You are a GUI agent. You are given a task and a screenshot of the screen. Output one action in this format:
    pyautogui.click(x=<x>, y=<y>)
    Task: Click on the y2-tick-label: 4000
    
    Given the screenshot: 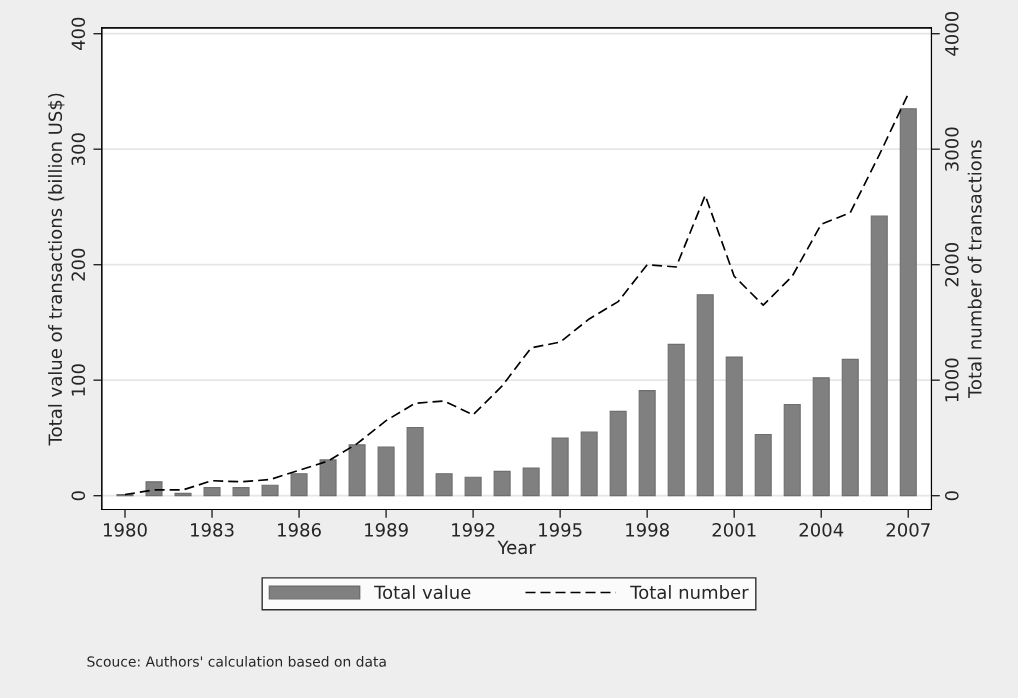 What is the action you would take?
    pyautogui.click(x=951, y=33)
    